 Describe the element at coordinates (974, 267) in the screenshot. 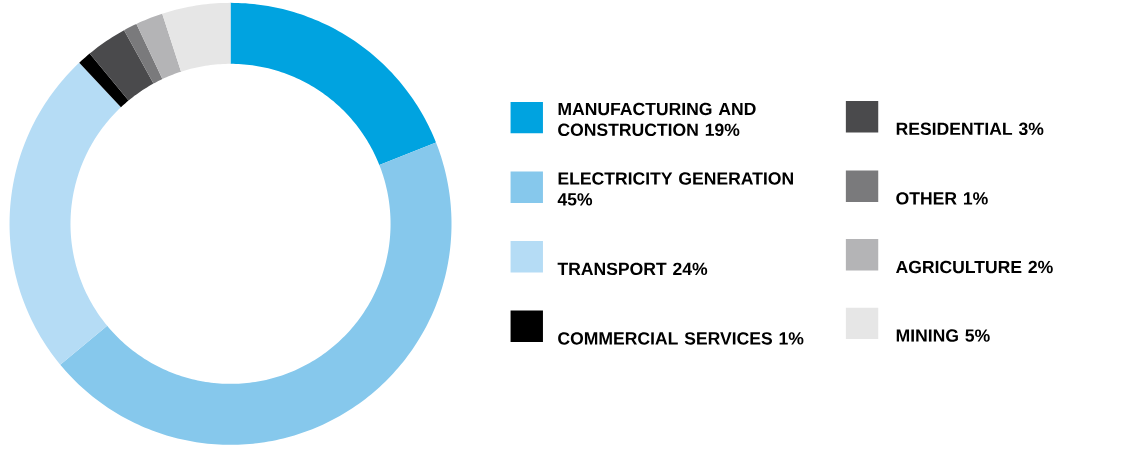

I see `legend-label: AGRICULTURE 2%` at that location.